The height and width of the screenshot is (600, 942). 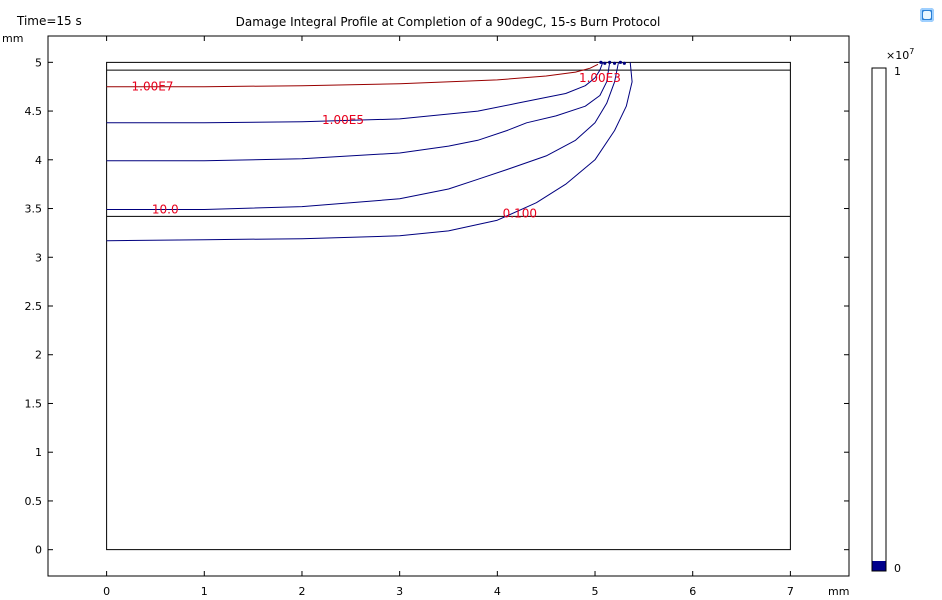 What do you see at coordinates (12, 38) in the screenshot?
I see `y-unit-label: mm` at bounding box center [12, 38].